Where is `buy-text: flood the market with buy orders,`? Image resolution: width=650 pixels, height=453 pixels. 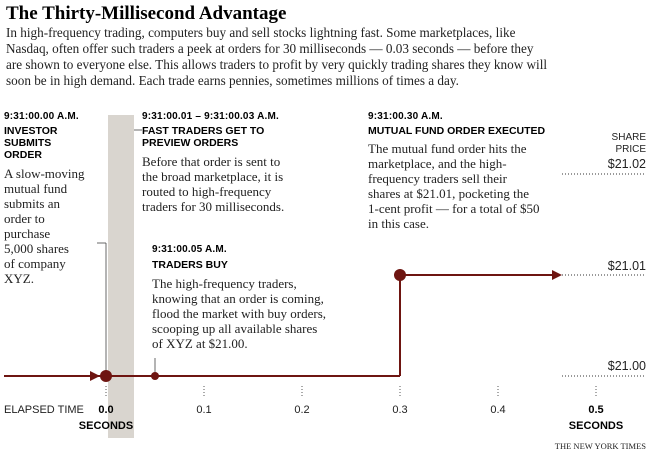 buy-text: flood the market with buy orders, is located at coordinates (239, 313).